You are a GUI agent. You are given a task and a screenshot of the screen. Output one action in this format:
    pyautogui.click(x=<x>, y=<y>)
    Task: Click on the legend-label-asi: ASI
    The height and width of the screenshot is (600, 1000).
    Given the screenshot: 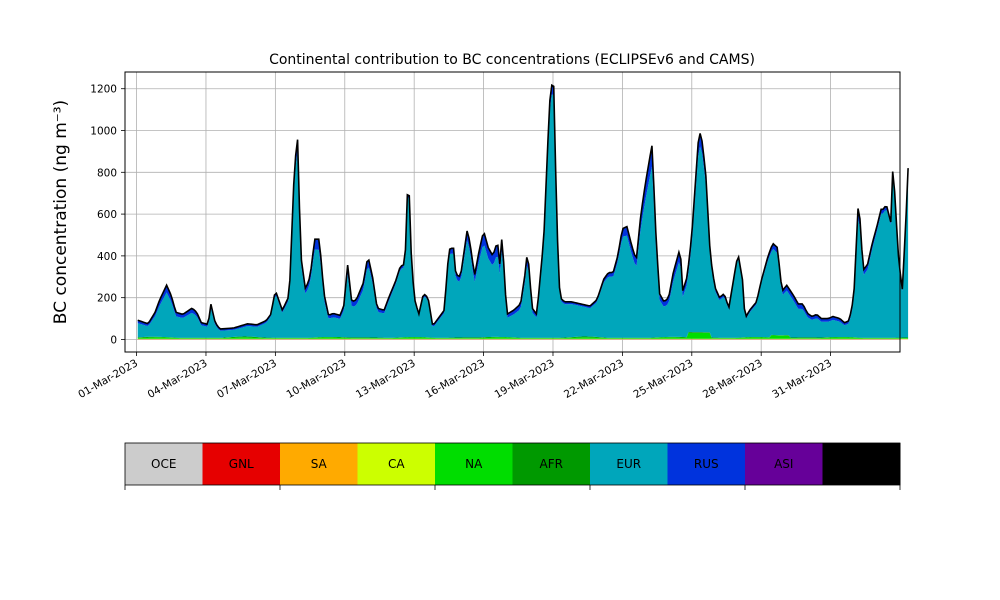 What is the action you would take?
    pyautogui.click(x=783, y=464)
    